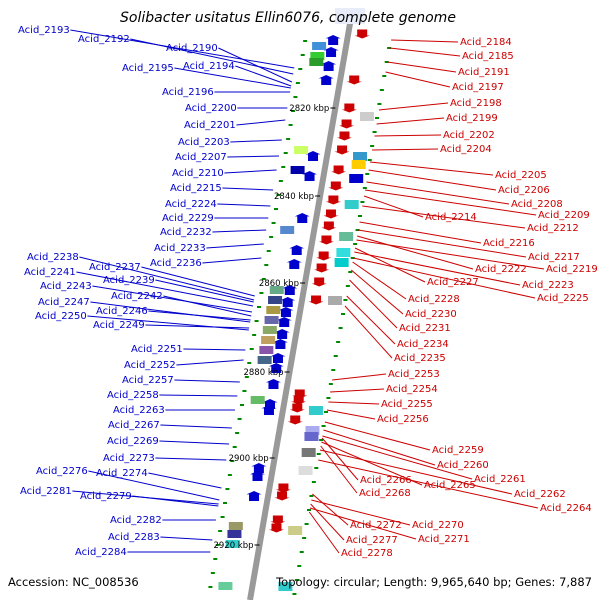 This screenshot has width=600, height=605. I want to click on gene-label-forward: Acid_2273, so click(129, 458).